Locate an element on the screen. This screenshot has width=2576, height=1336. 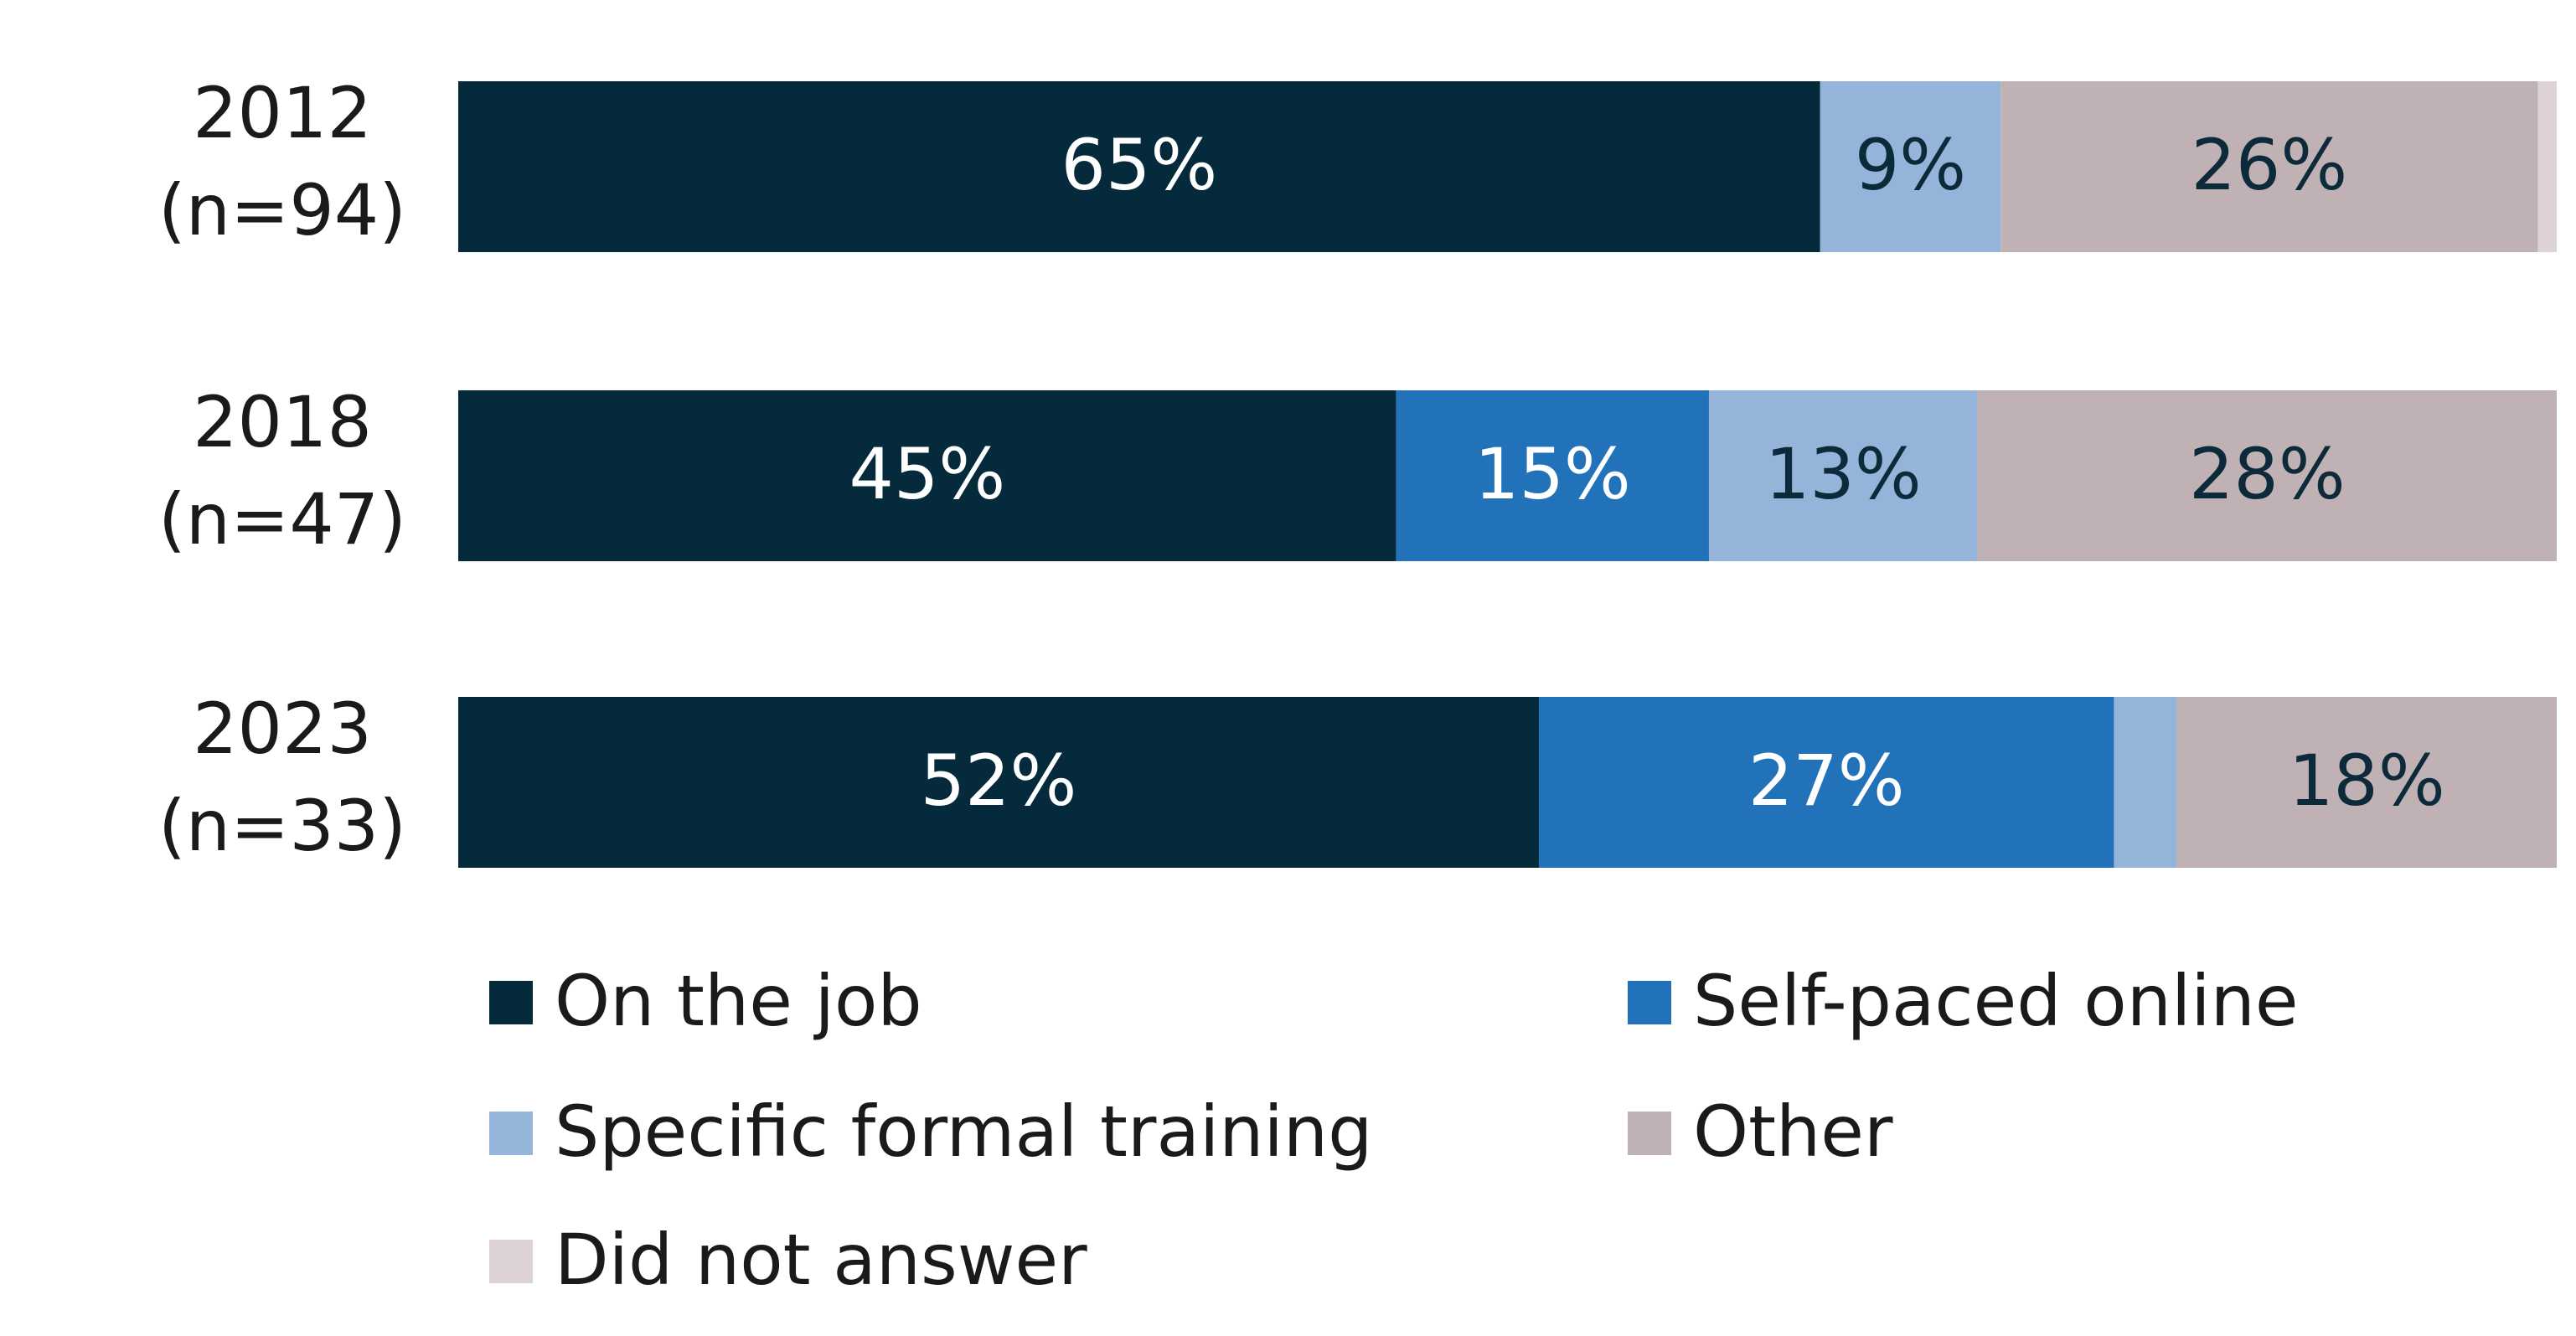
data-label: 13% is located at coordinates (1843, 474).